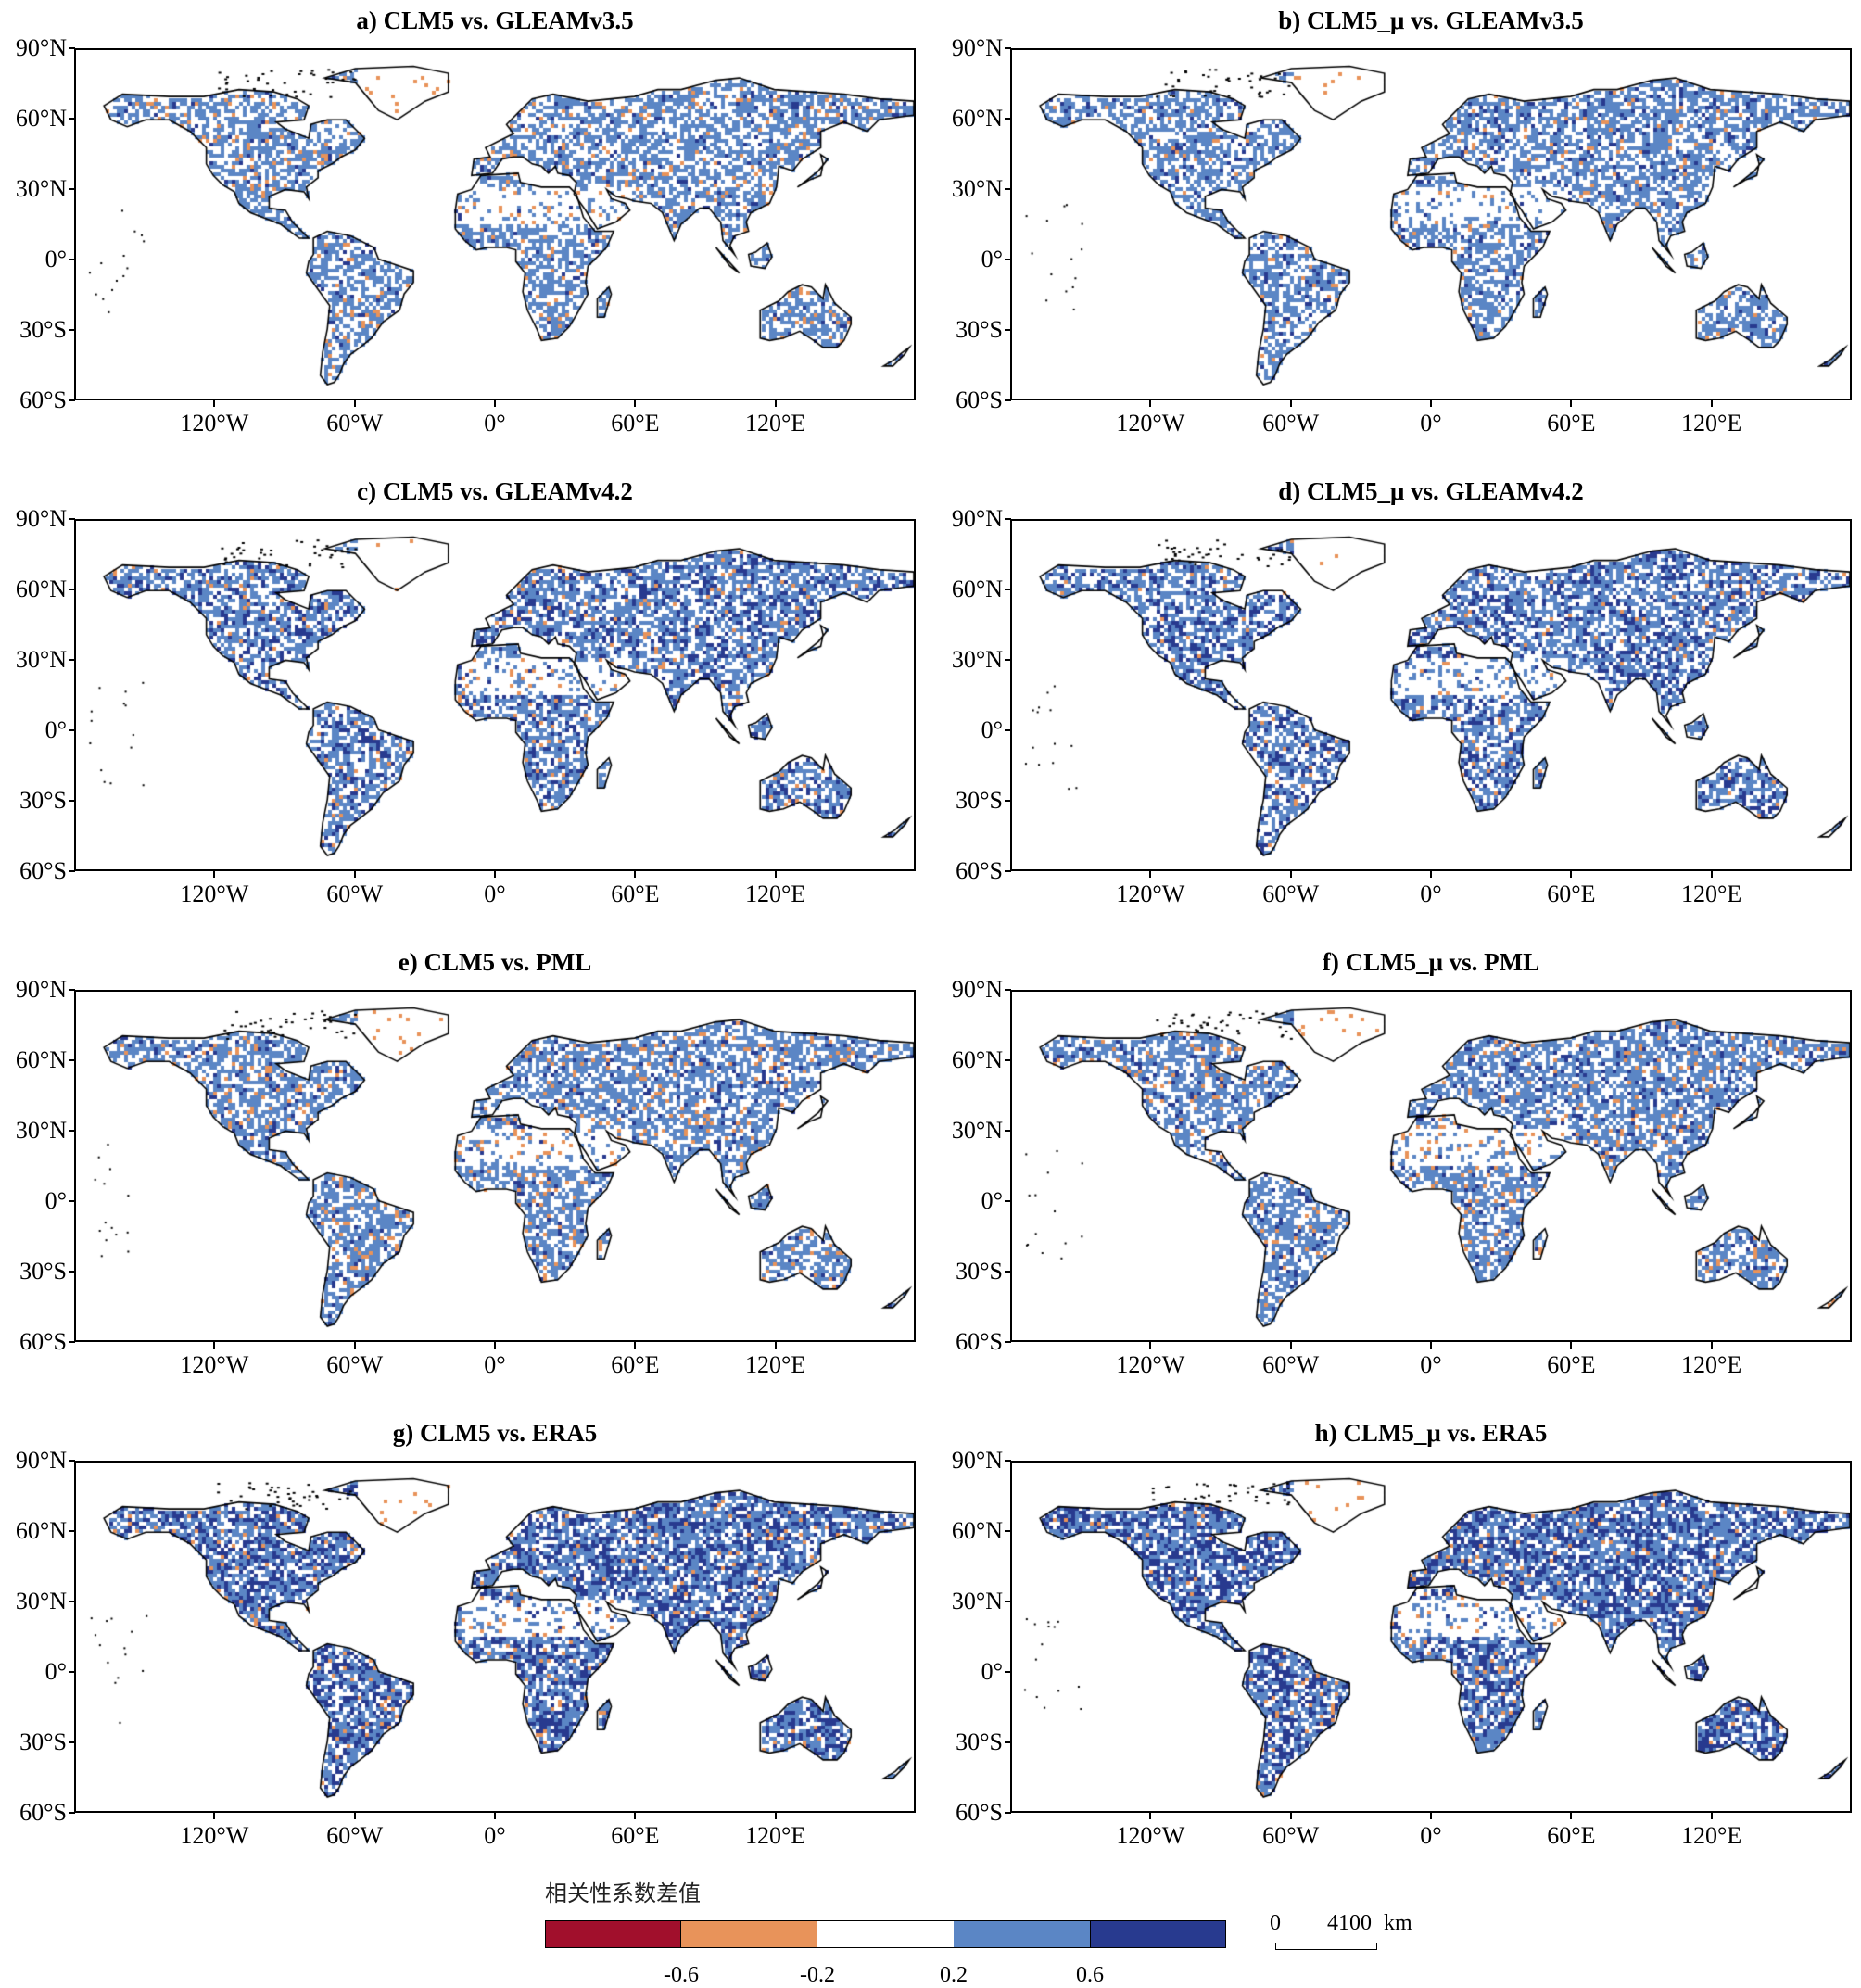  Describe the element at coordinates (1275, 1923) in the screenshot. I see `scale-bar-zero: 0` at that location.